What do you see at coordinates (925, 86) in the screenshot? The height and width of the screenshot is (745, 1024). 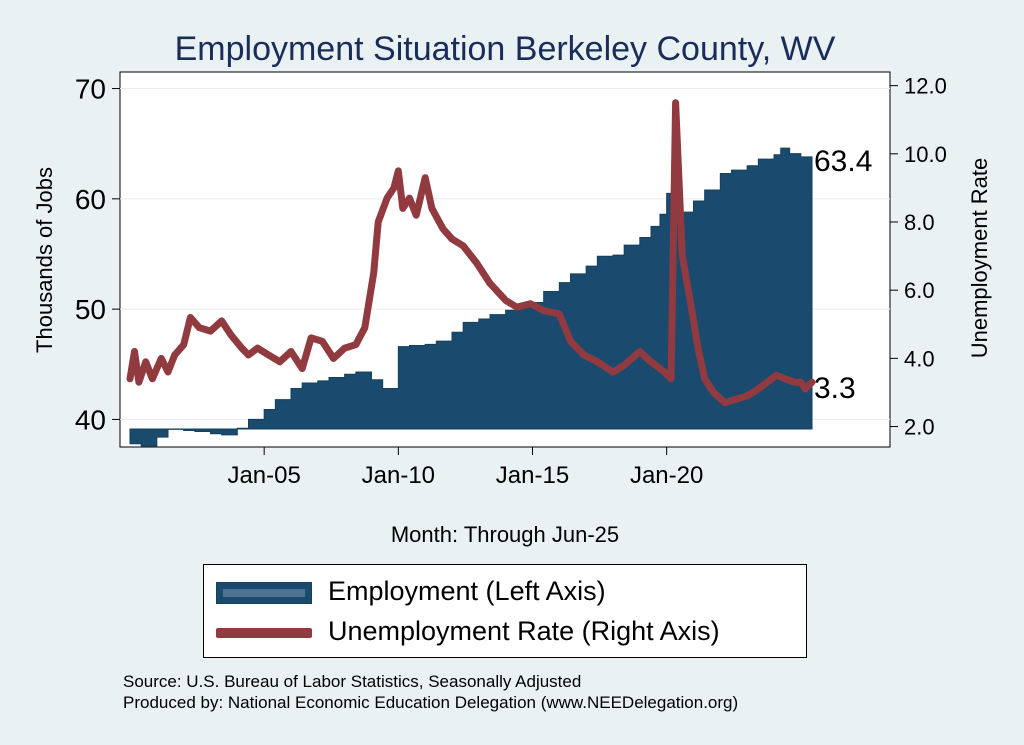 I see `right-tick-label: 12.0` at bounding box center [925, 86].